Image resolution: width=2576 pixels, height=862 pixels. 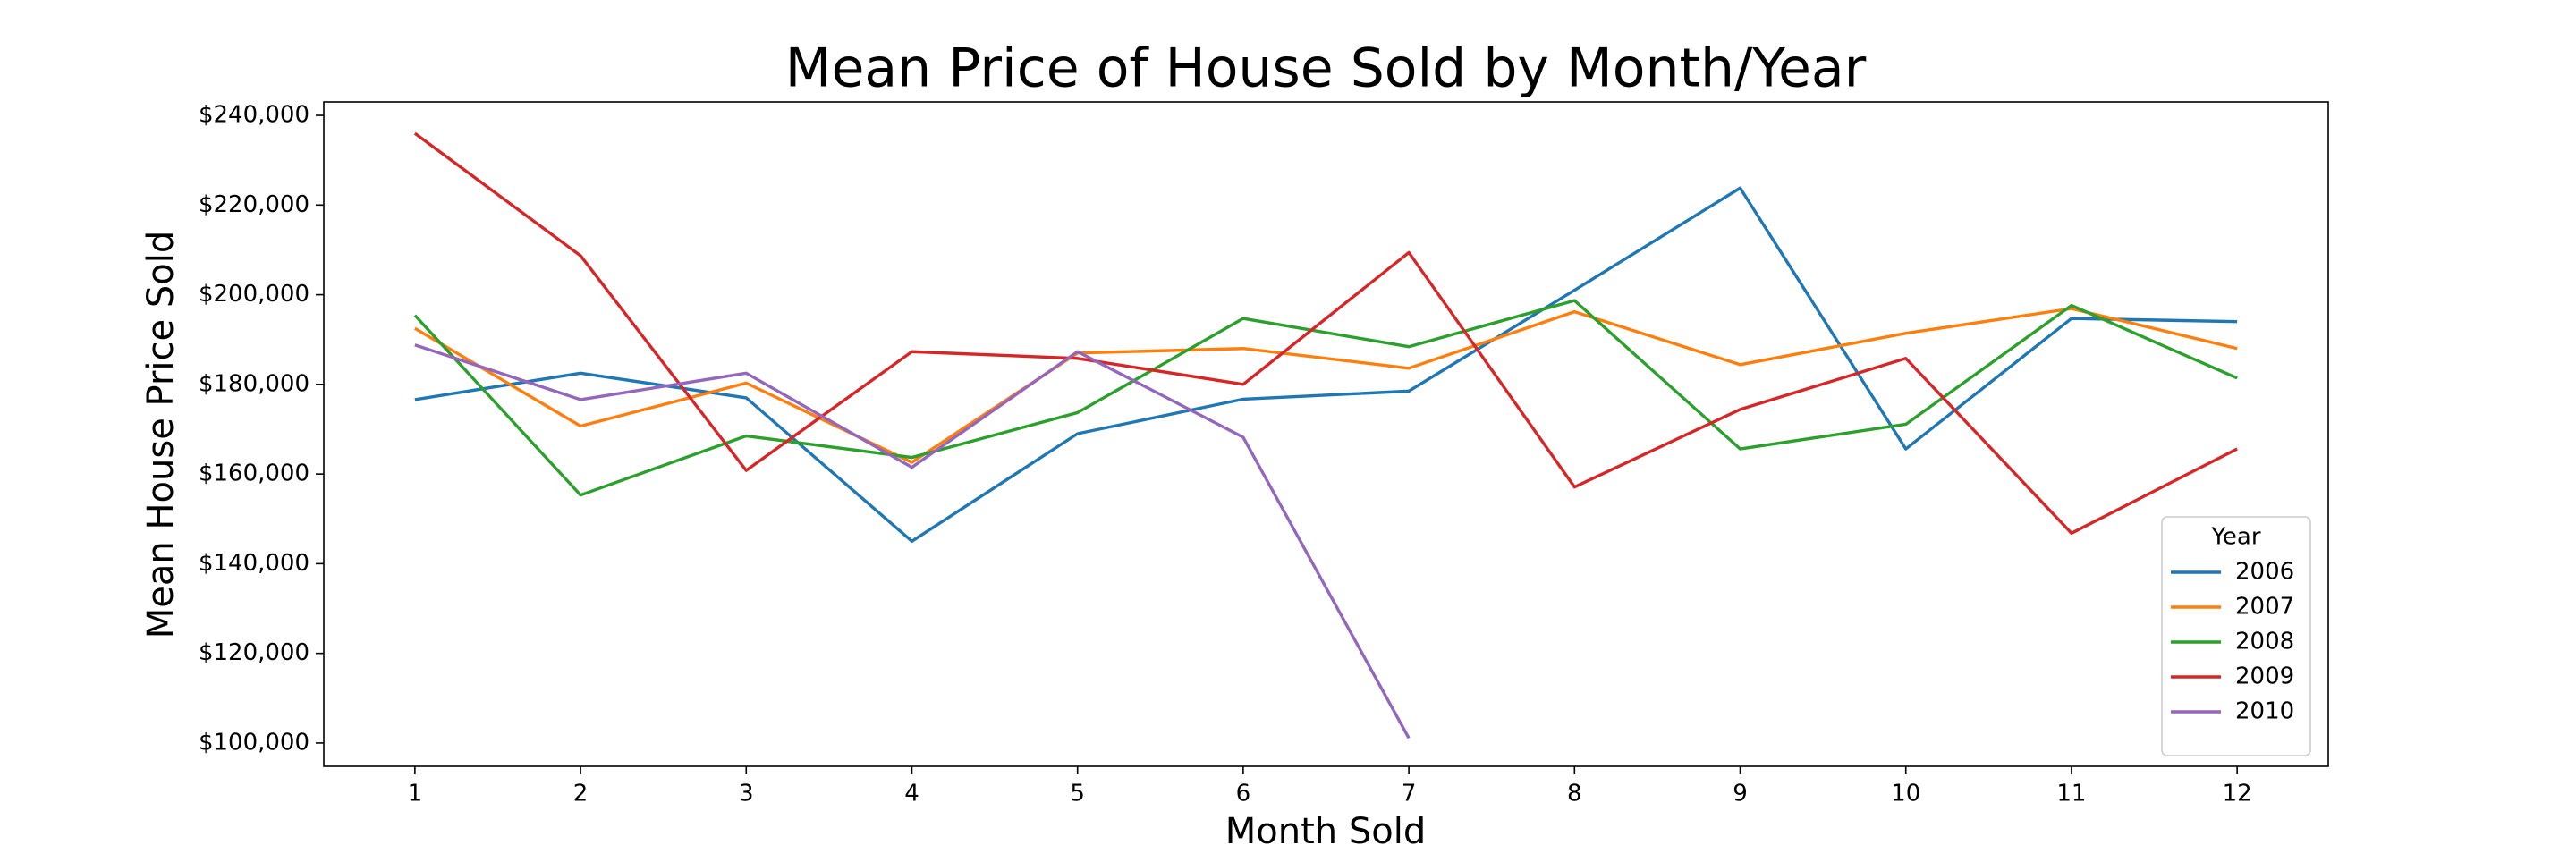 What do you see at coordinates (1325, 832) in the screenshot?
I see `x-axis-label: Month Sold` at bounding box center [1325, 832].